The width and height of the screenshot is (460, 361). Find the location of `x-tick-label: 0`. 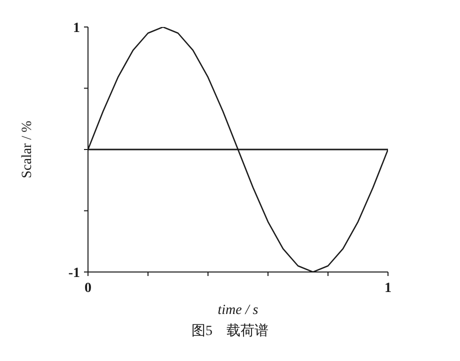

x-tick-label: 0 is located at coordinates (88, 288).